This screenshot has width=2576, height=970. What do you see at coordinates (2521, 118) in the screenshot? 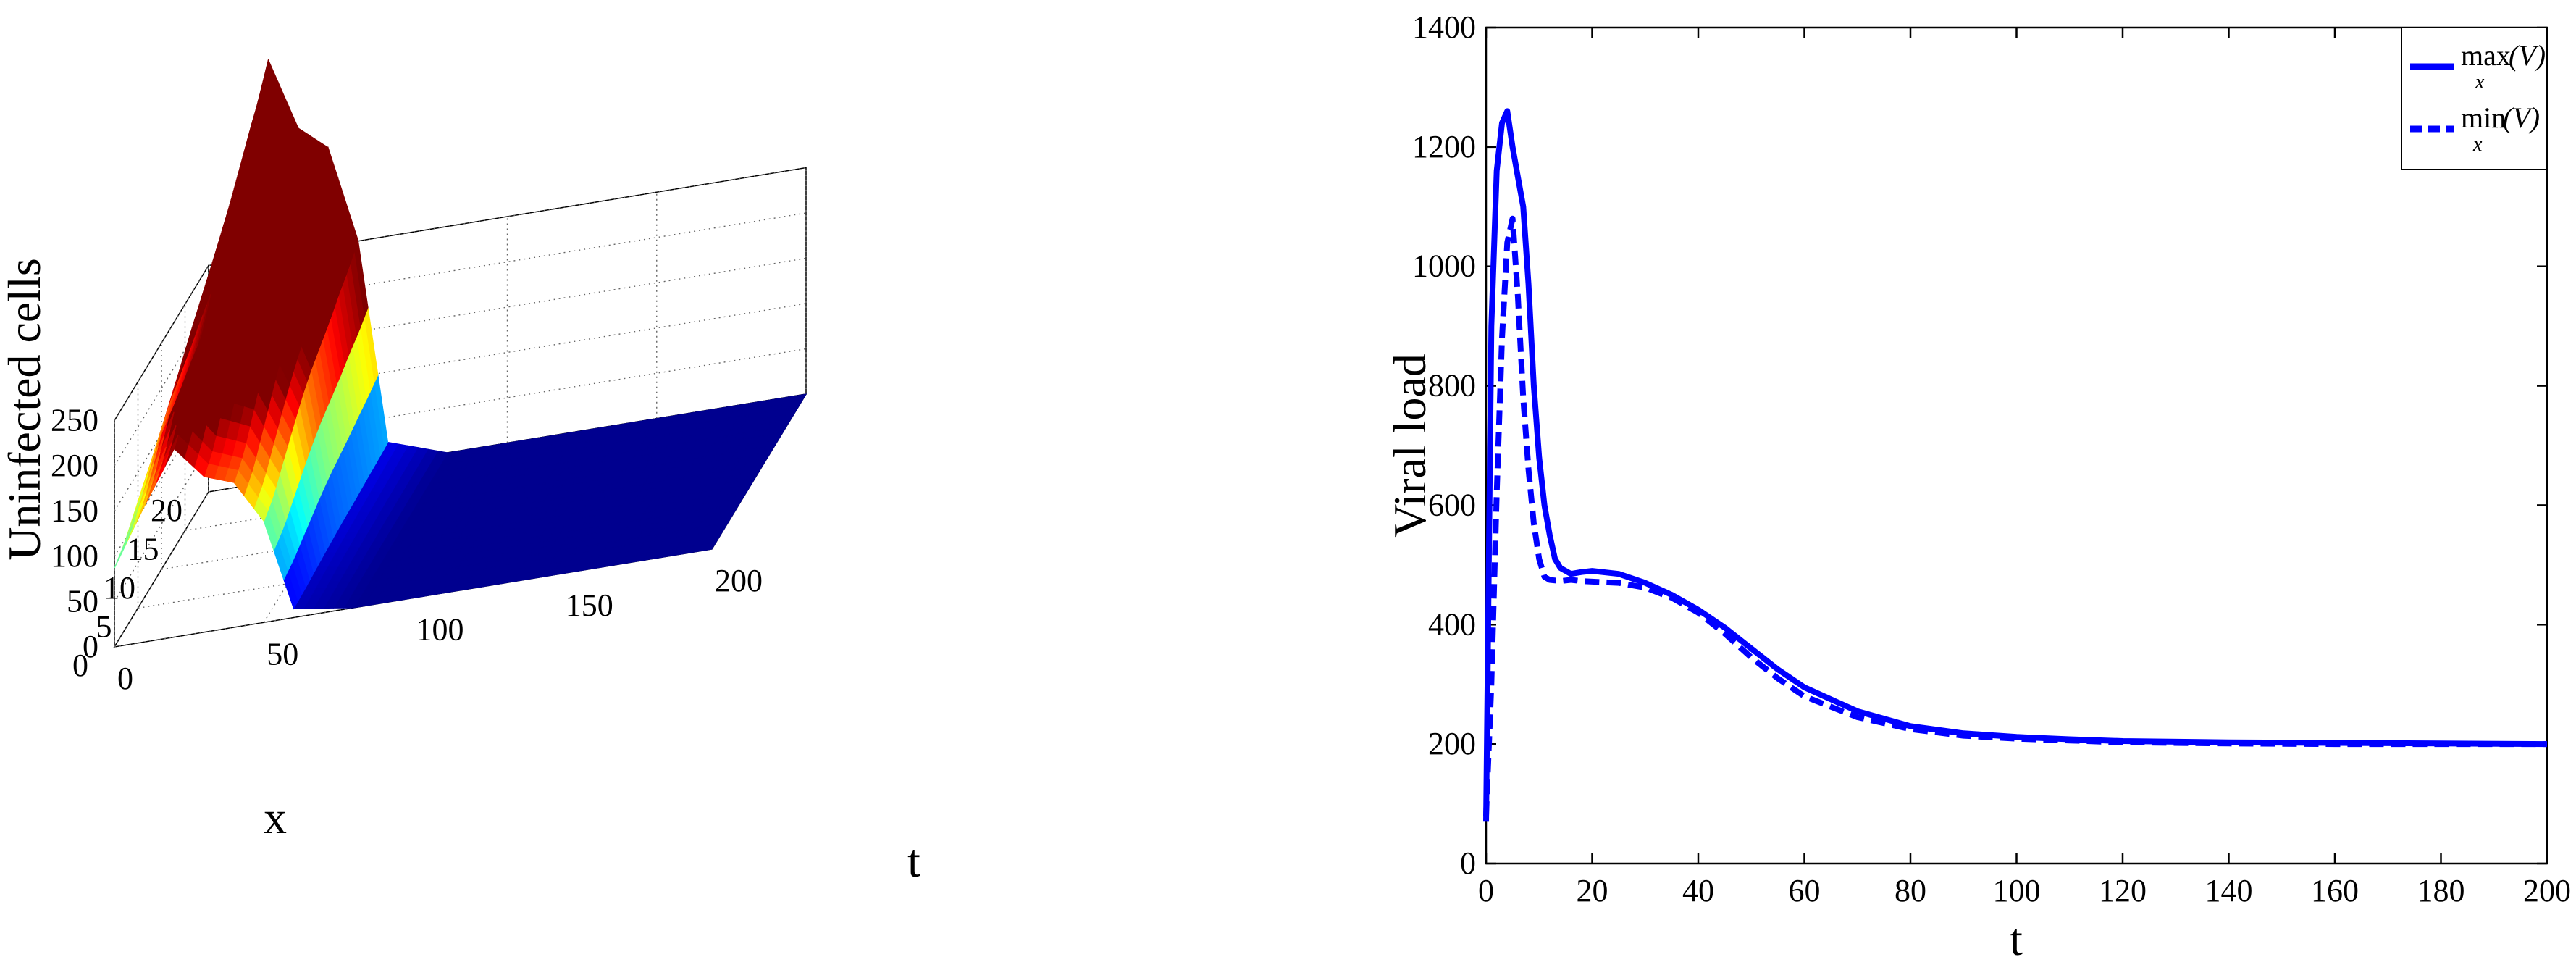
I see `legend-label-min-arg: (V)` at bounding box center [2521, 118].